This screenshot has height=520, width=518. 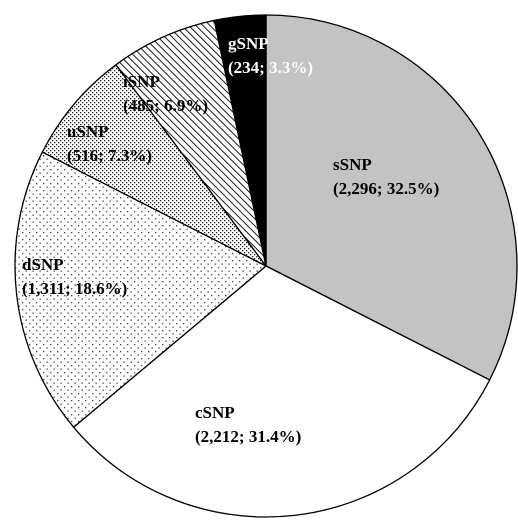 What do you see at coordinates (191, 143) in the screenshot?
I see `pie-slice-isnp` at bounding box center [191, 143].